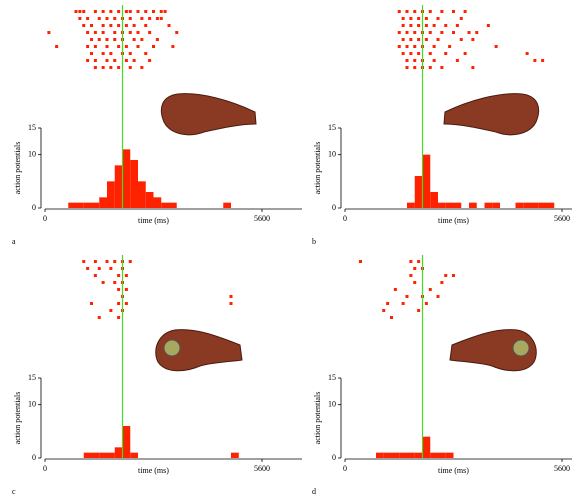  Describe the element at coordinates (172, 348) in the screenshot. I see `ball` at that location.